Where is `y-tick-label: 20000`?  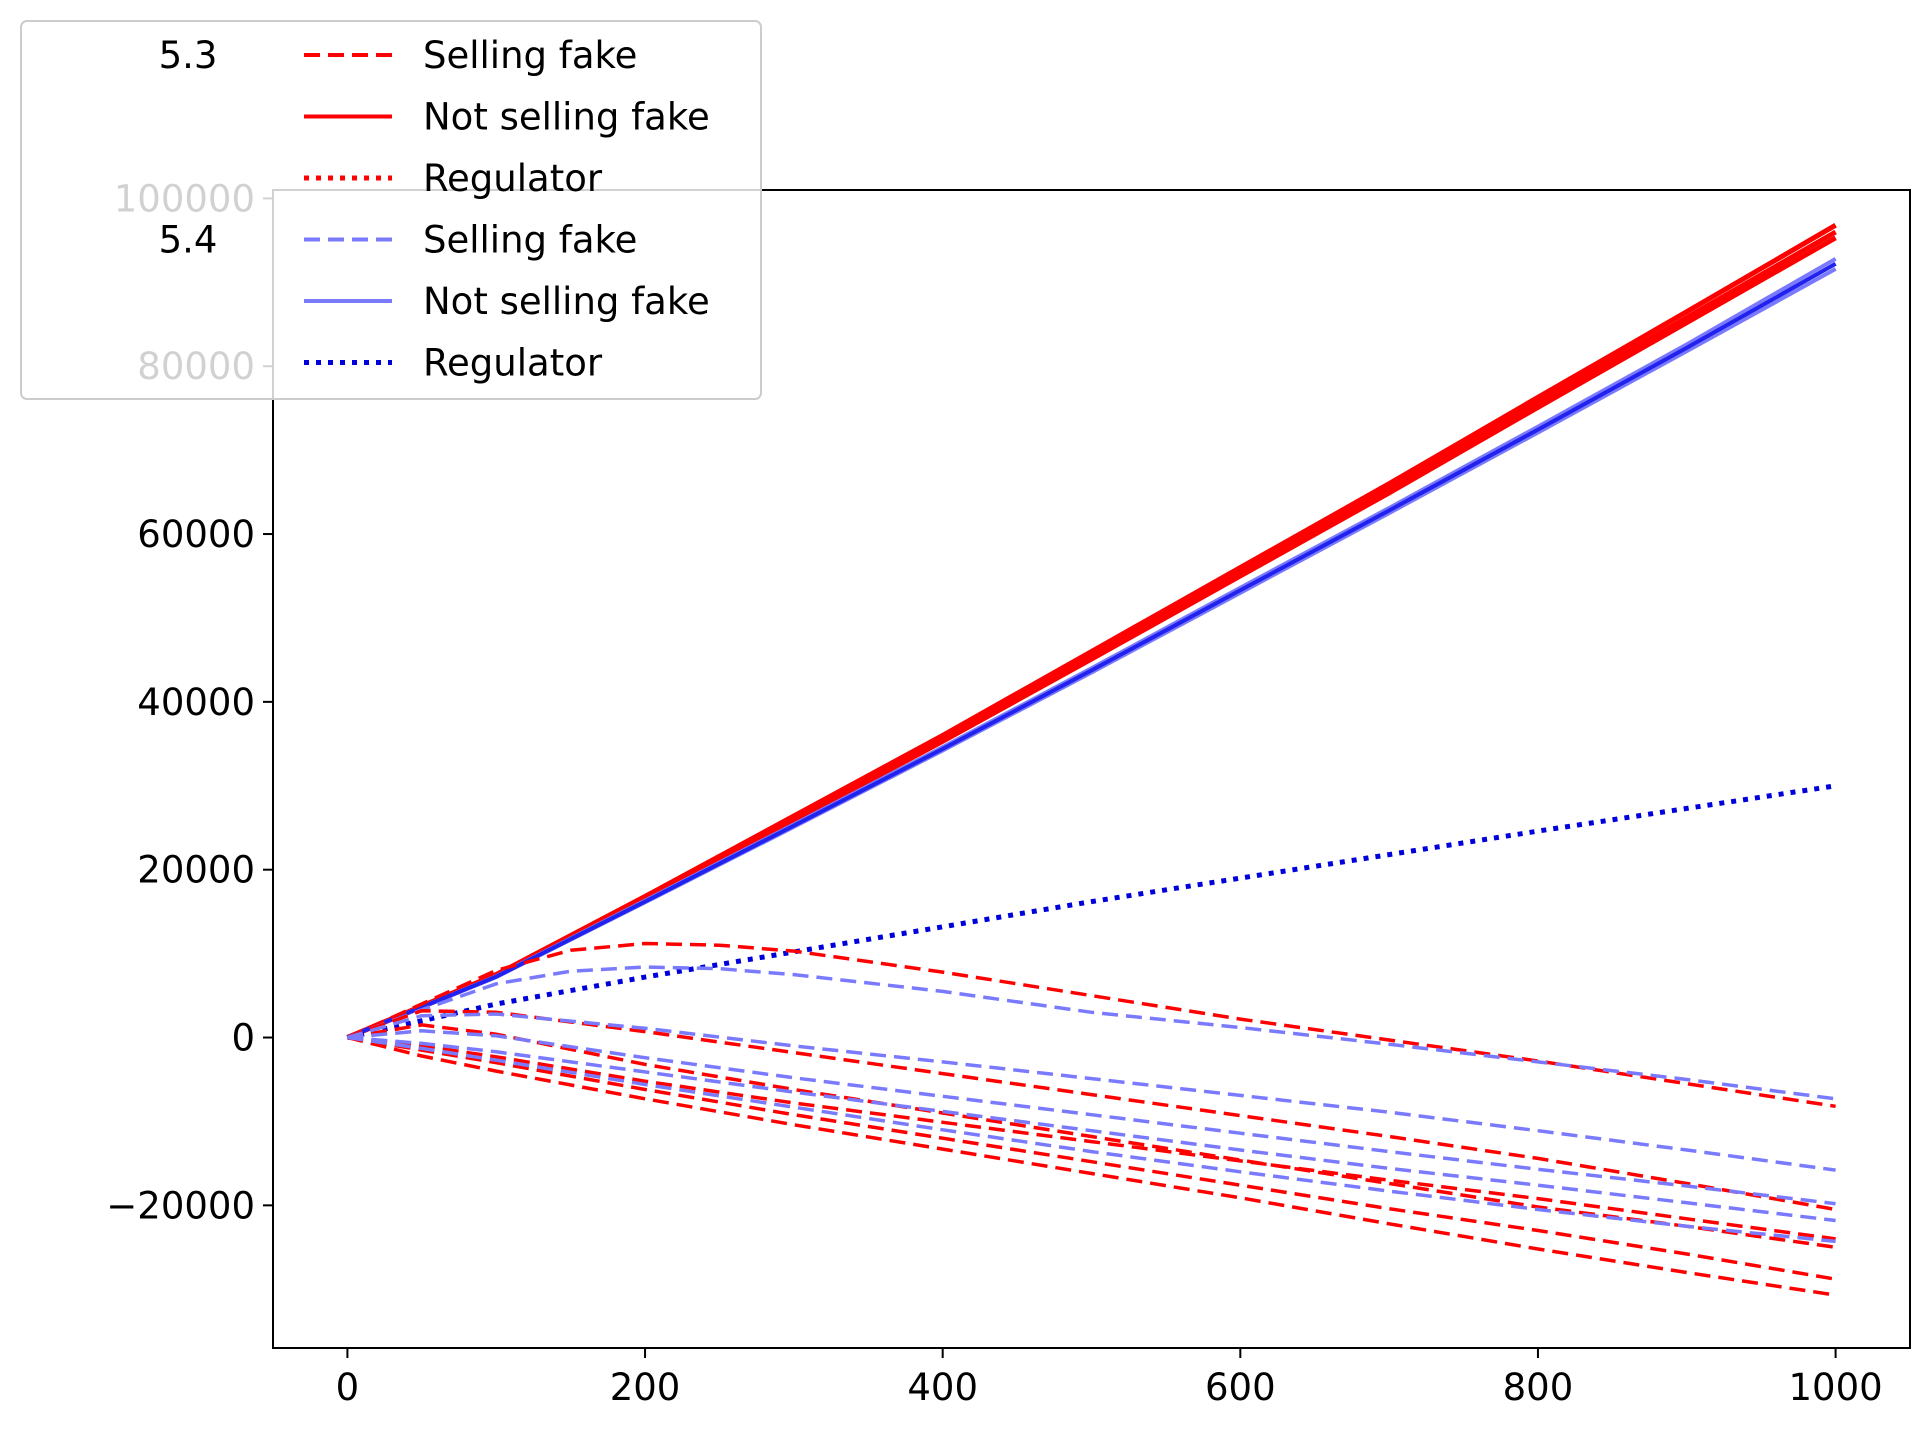
y-tick-label: 20000 is located at coordinates (196, 870).